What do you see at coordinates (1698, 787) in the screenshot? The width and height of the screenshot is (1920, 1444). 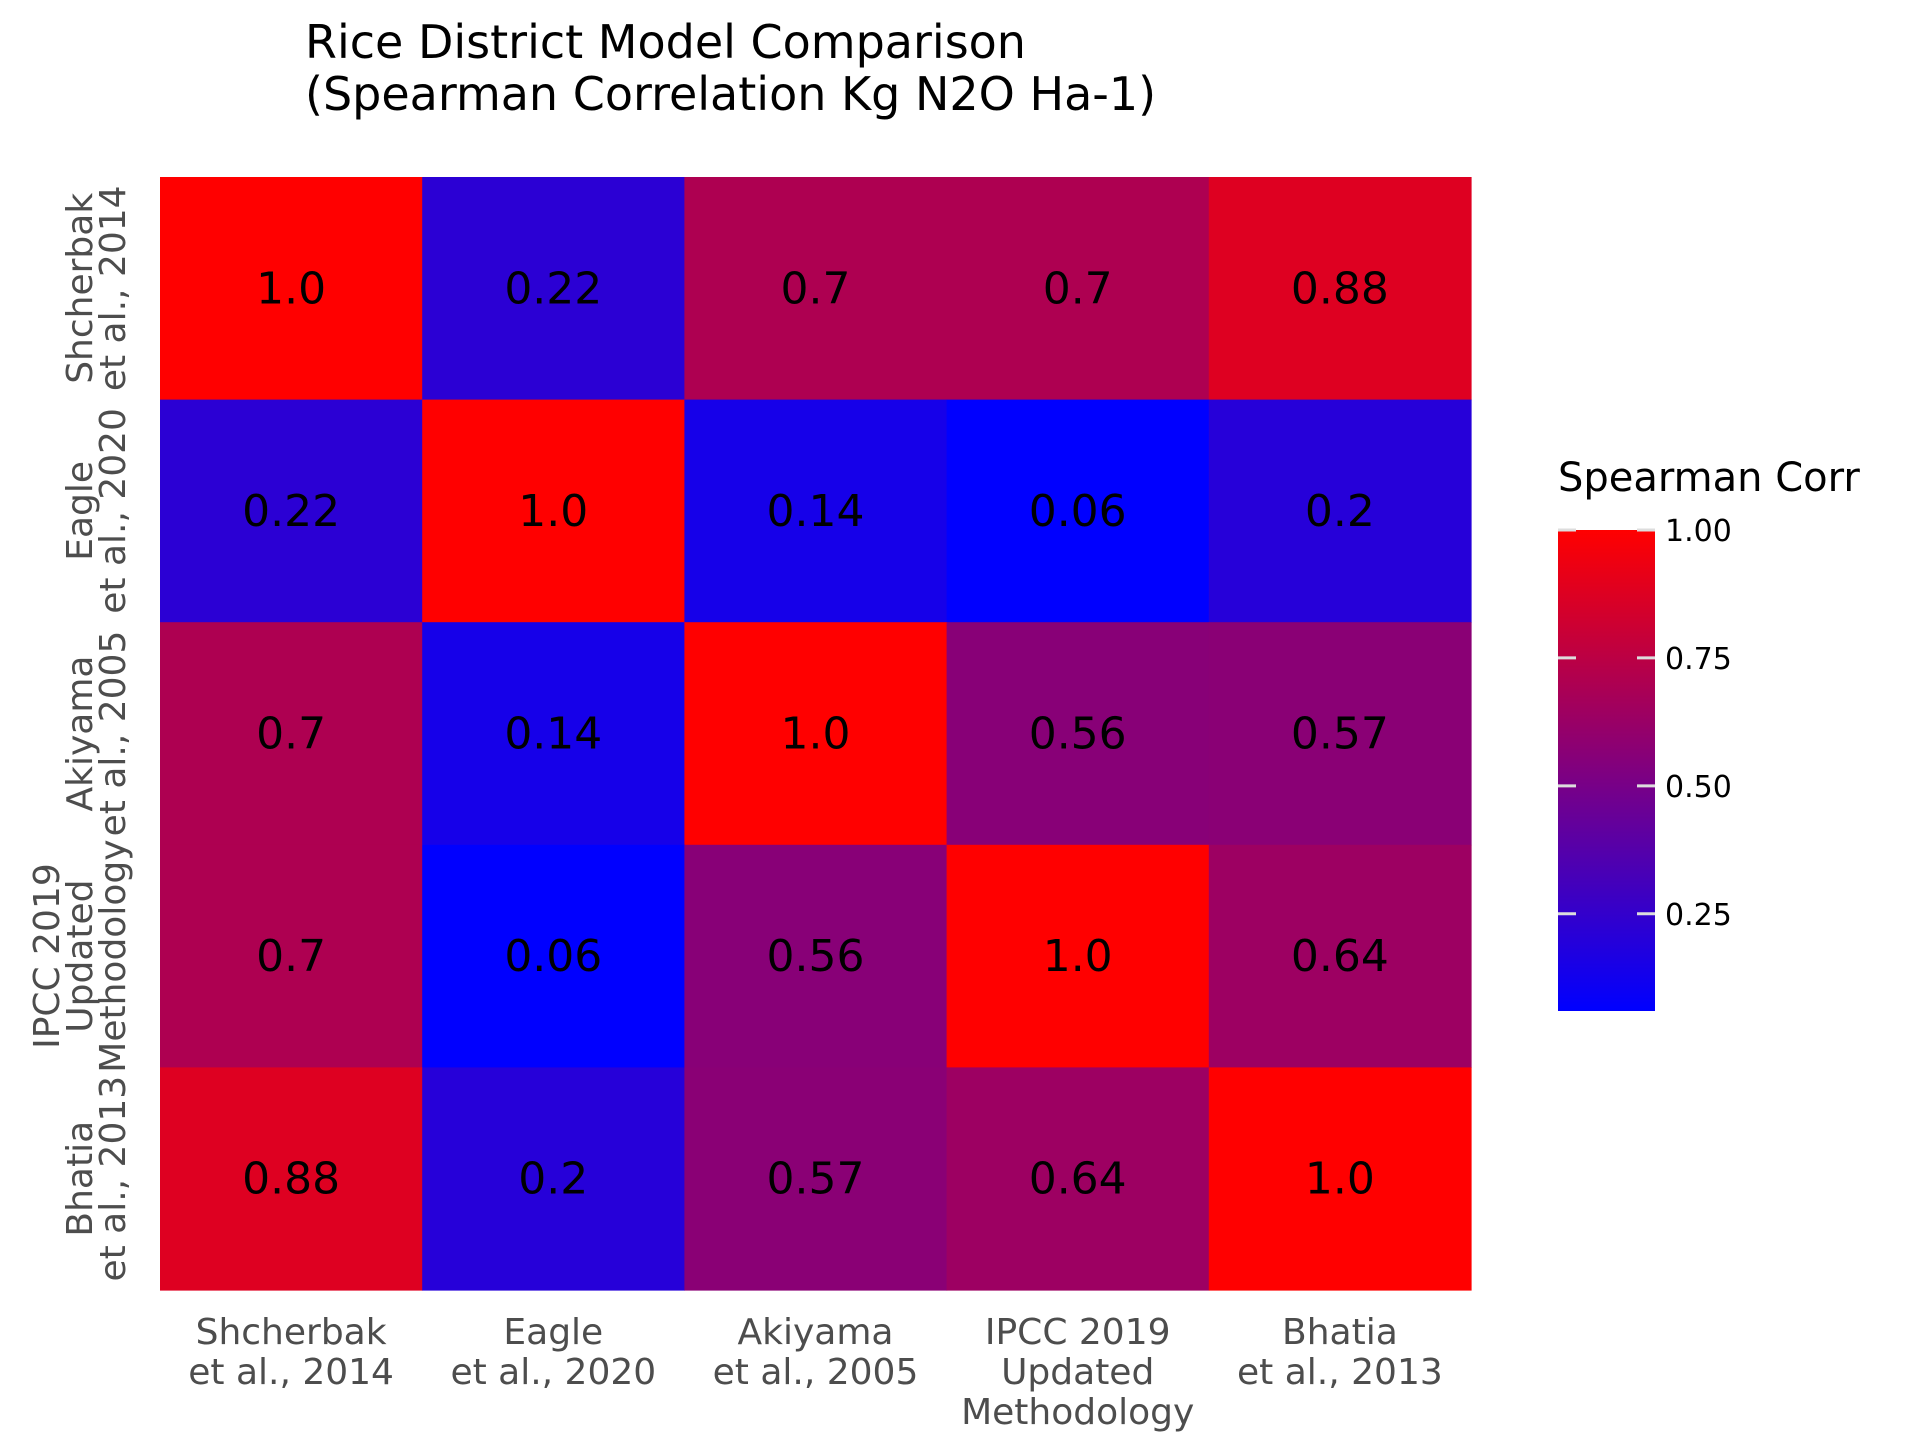 I see `colorbar-tick-label-1: 0.50` at bounding box center [1698, 787].